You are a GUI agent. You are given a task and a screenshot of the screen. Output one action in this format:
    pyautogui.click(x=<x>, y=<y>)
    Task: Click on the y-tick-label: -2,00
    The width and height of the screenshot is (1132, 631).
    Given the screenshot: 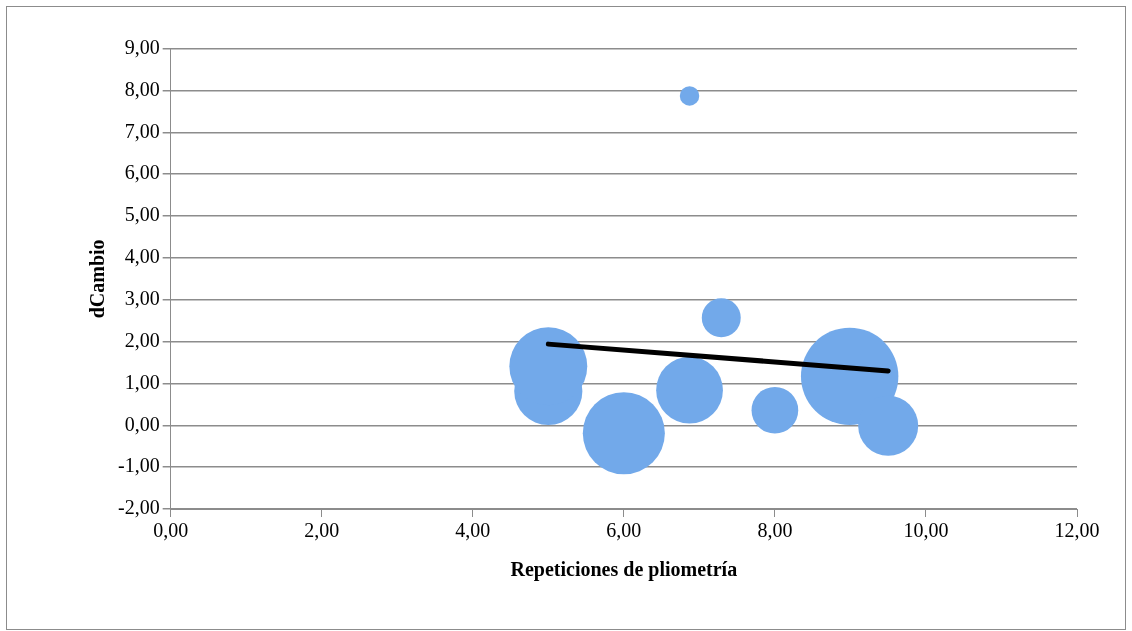 What is the action you would take?
    pyautogui.click(x=138, y=507)
    